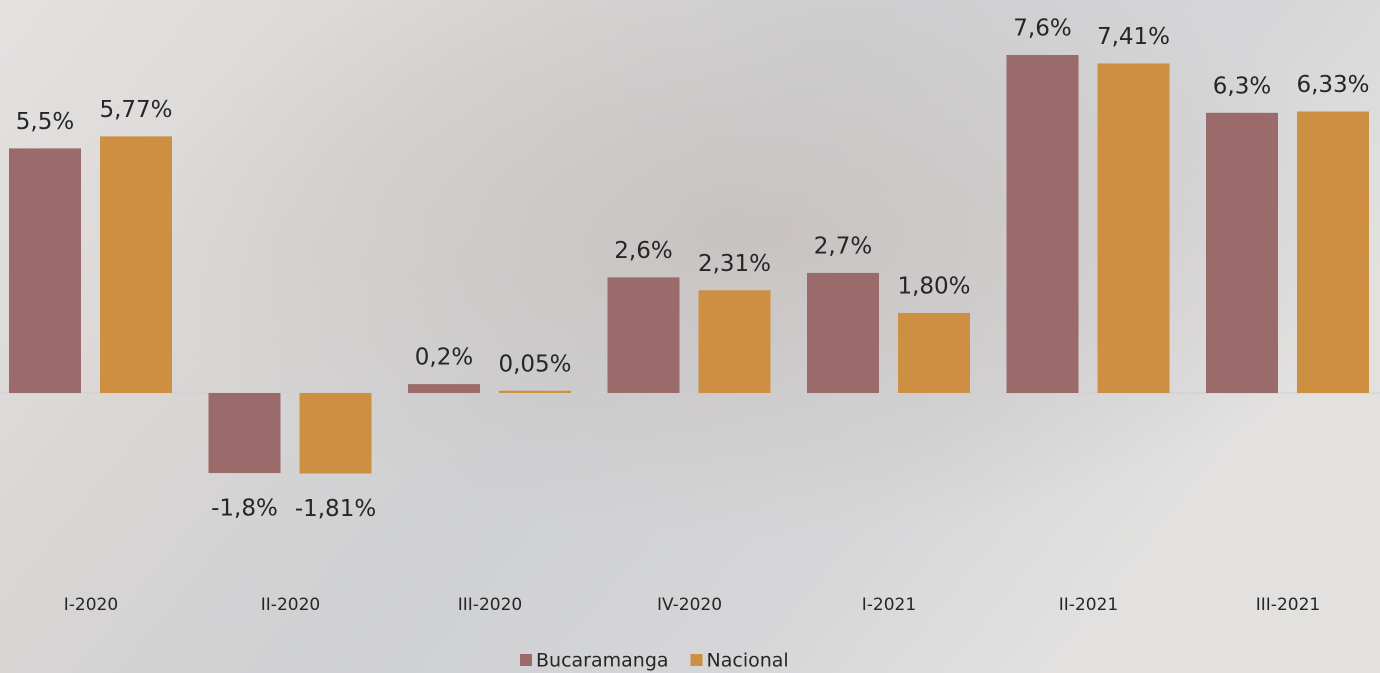  Describe the element at coordinates (889, 605) in the screenshot. I see `x-tick-label: I-2021` at that location.